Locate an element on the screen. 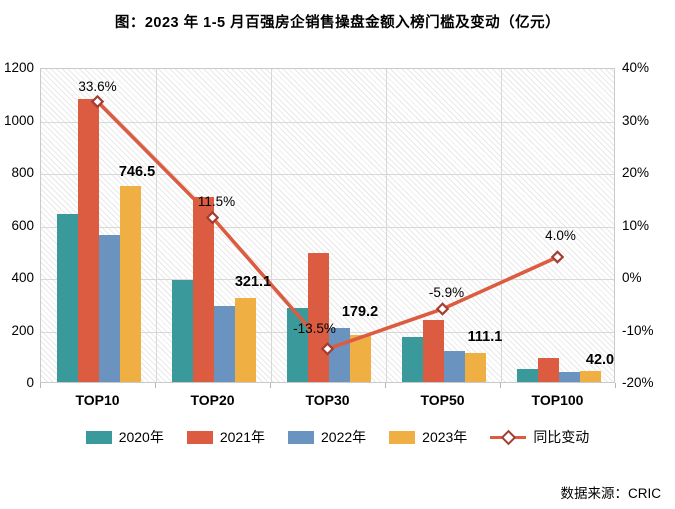 The width and height of the screenshot is (675, 509). bar-2022-top20 is located at coordinates (224, 344).